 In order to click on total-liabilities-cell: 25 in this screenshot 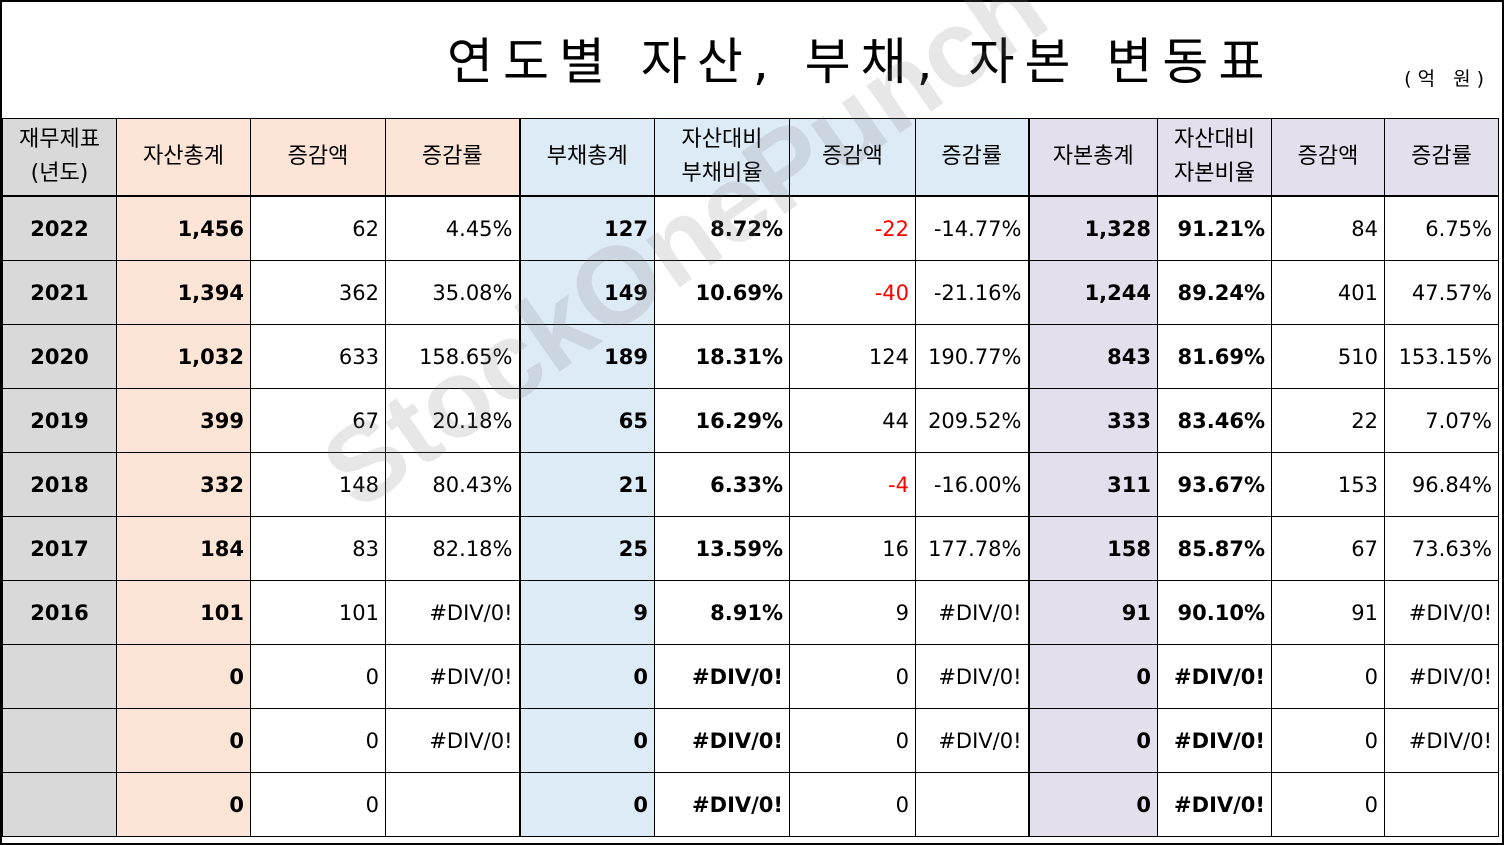, I will do `click(586, 548)`.